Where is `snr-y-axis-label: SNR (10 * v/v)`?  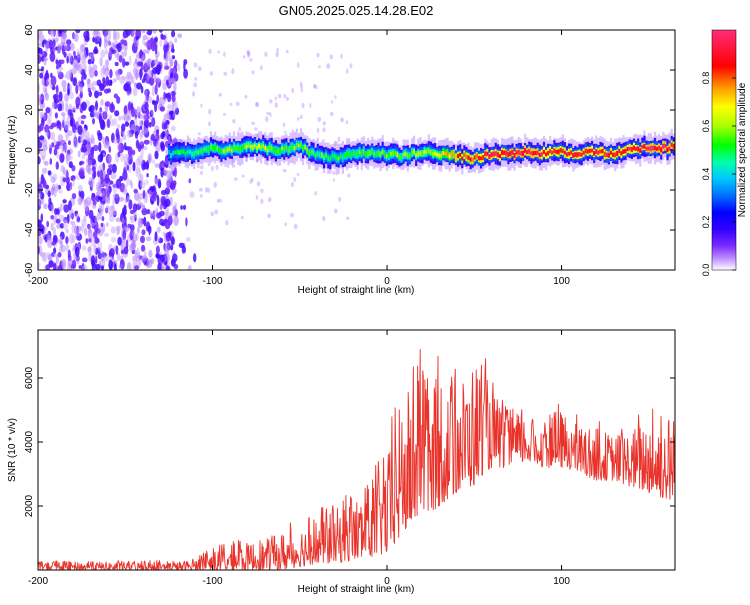
snr-y-axis-label: SNR (10 * v/v) is located at coordinates (12, 450).